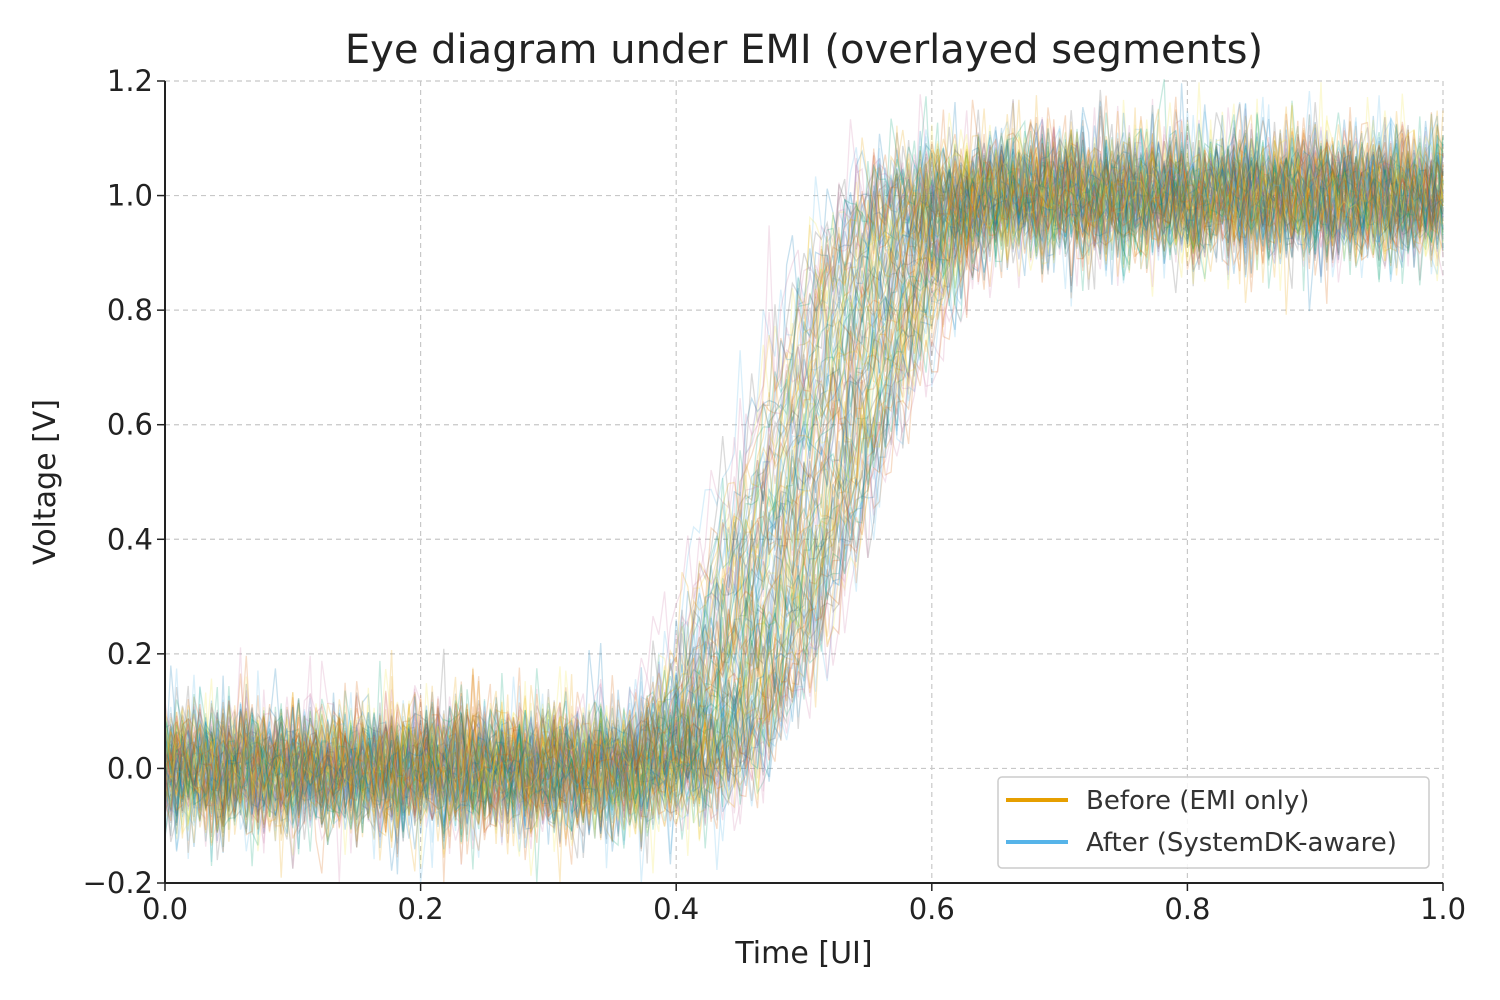 The height and width of the screenshot is (1000, 1500). I want to click on legend-box, so click(1213, 822).